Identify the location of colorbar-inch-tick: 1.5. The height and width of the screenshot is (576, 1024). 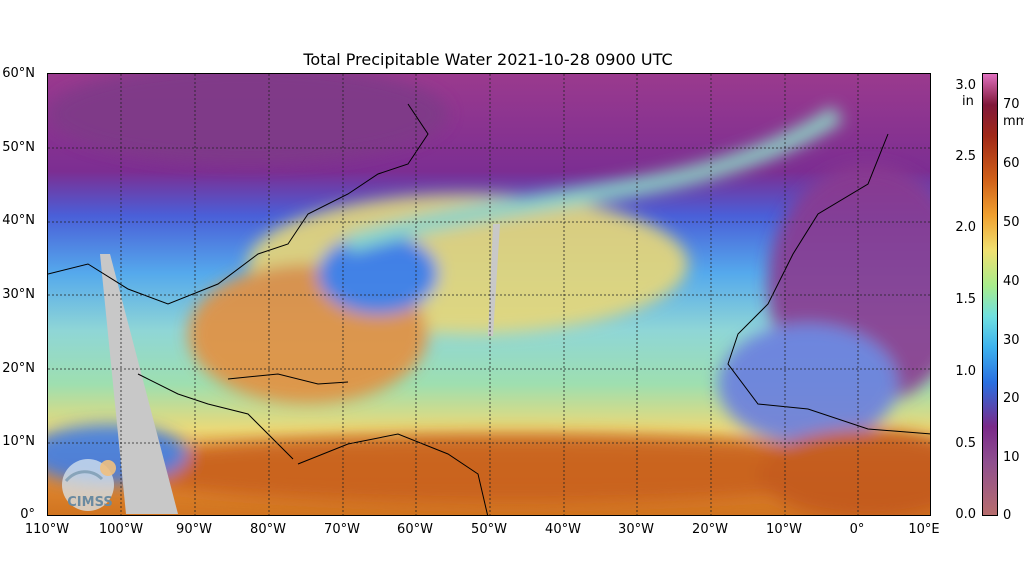
(965, 299).